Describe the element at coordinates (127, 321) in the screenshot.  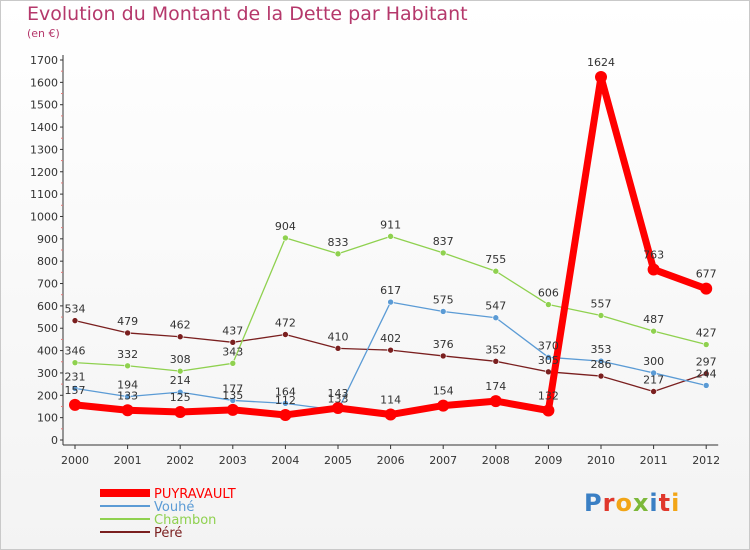
I see `data-label: 479` at that location.